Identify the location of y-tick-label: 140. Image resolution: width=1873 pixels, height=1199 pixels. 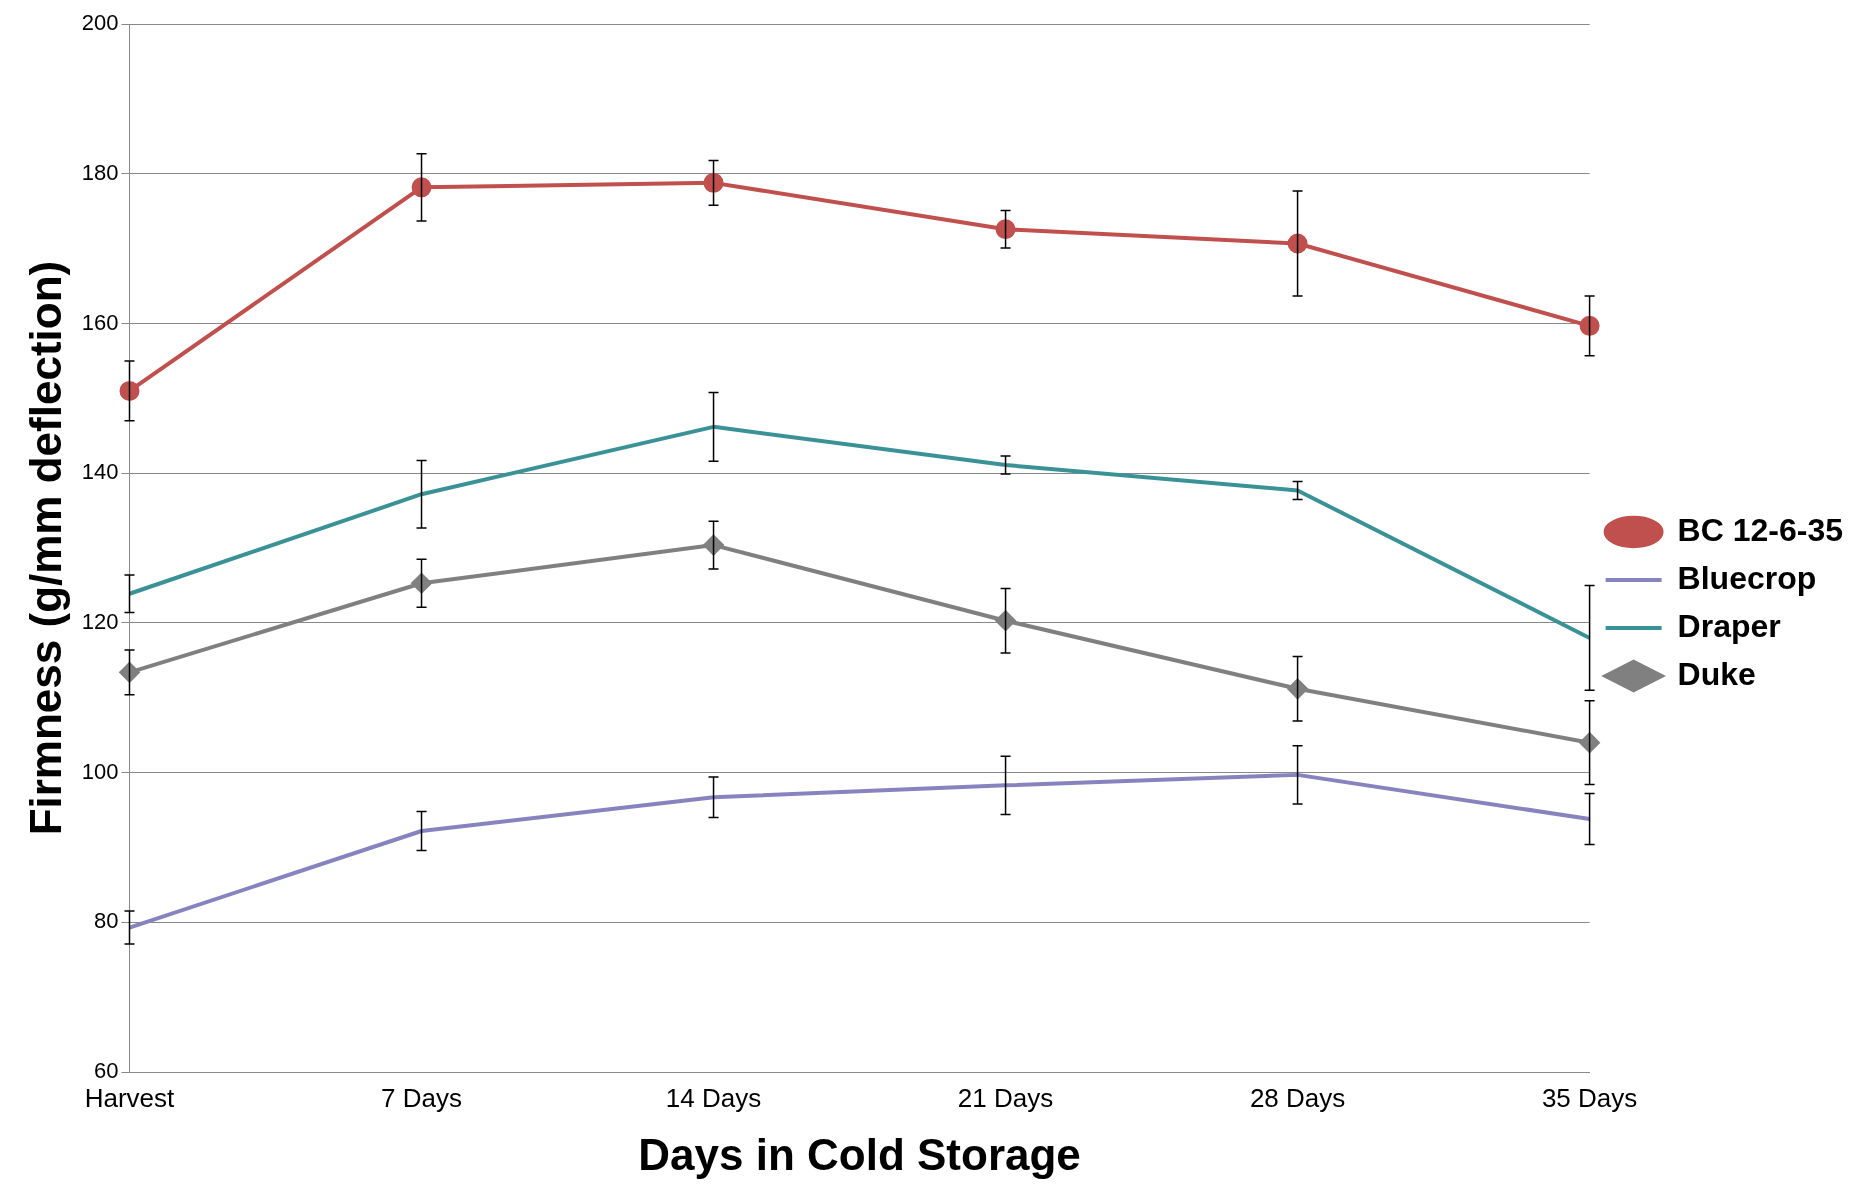
(100, 472).